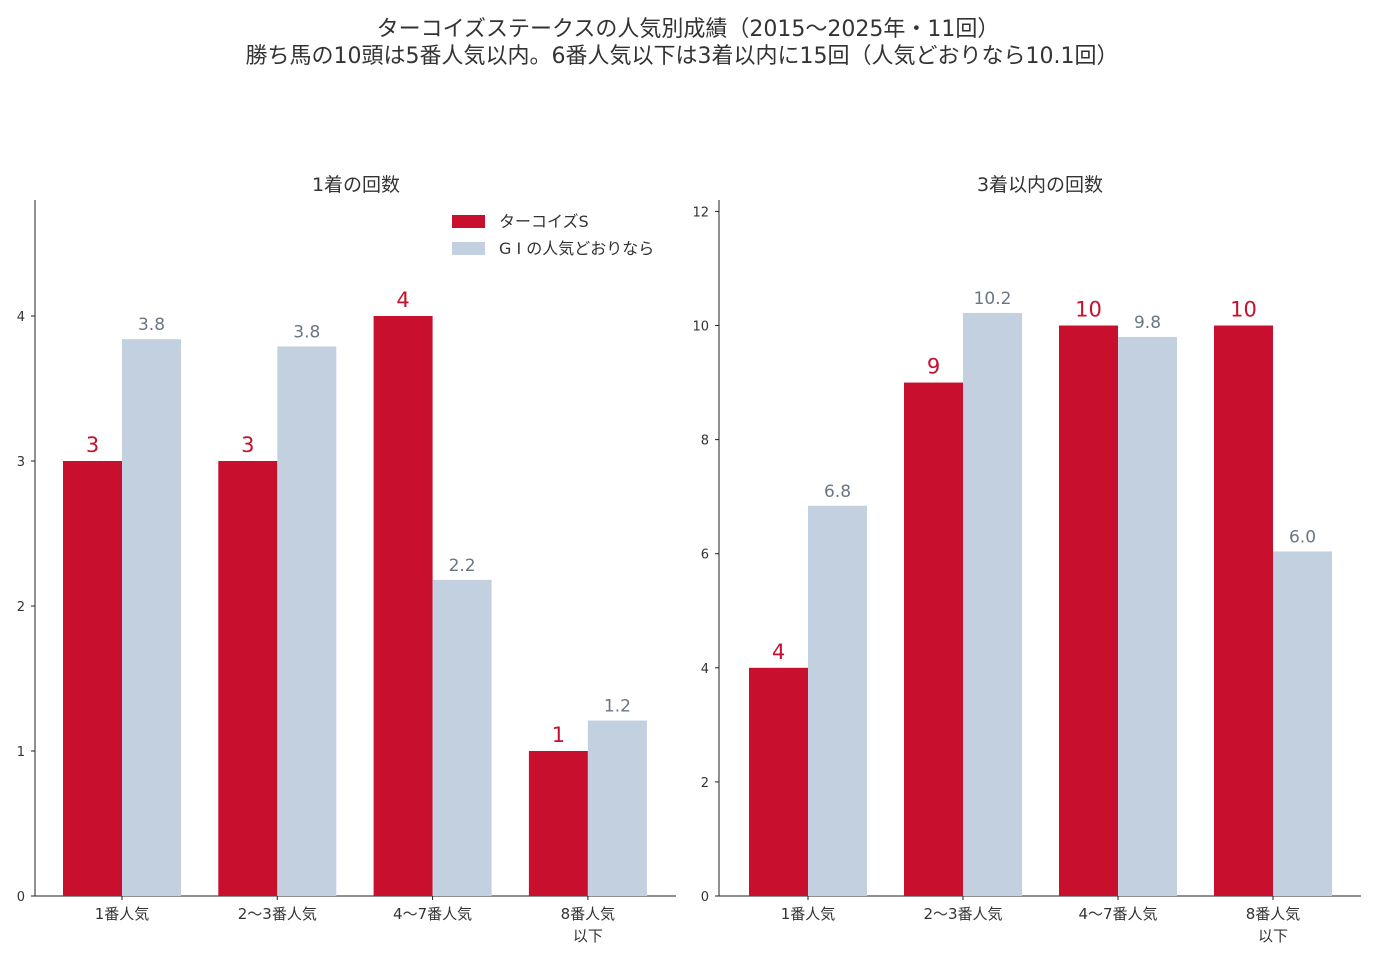 Image resolution: width=1376 pixels, height=960 pixels. I want to click on data-label: 1, so click(558, 735).